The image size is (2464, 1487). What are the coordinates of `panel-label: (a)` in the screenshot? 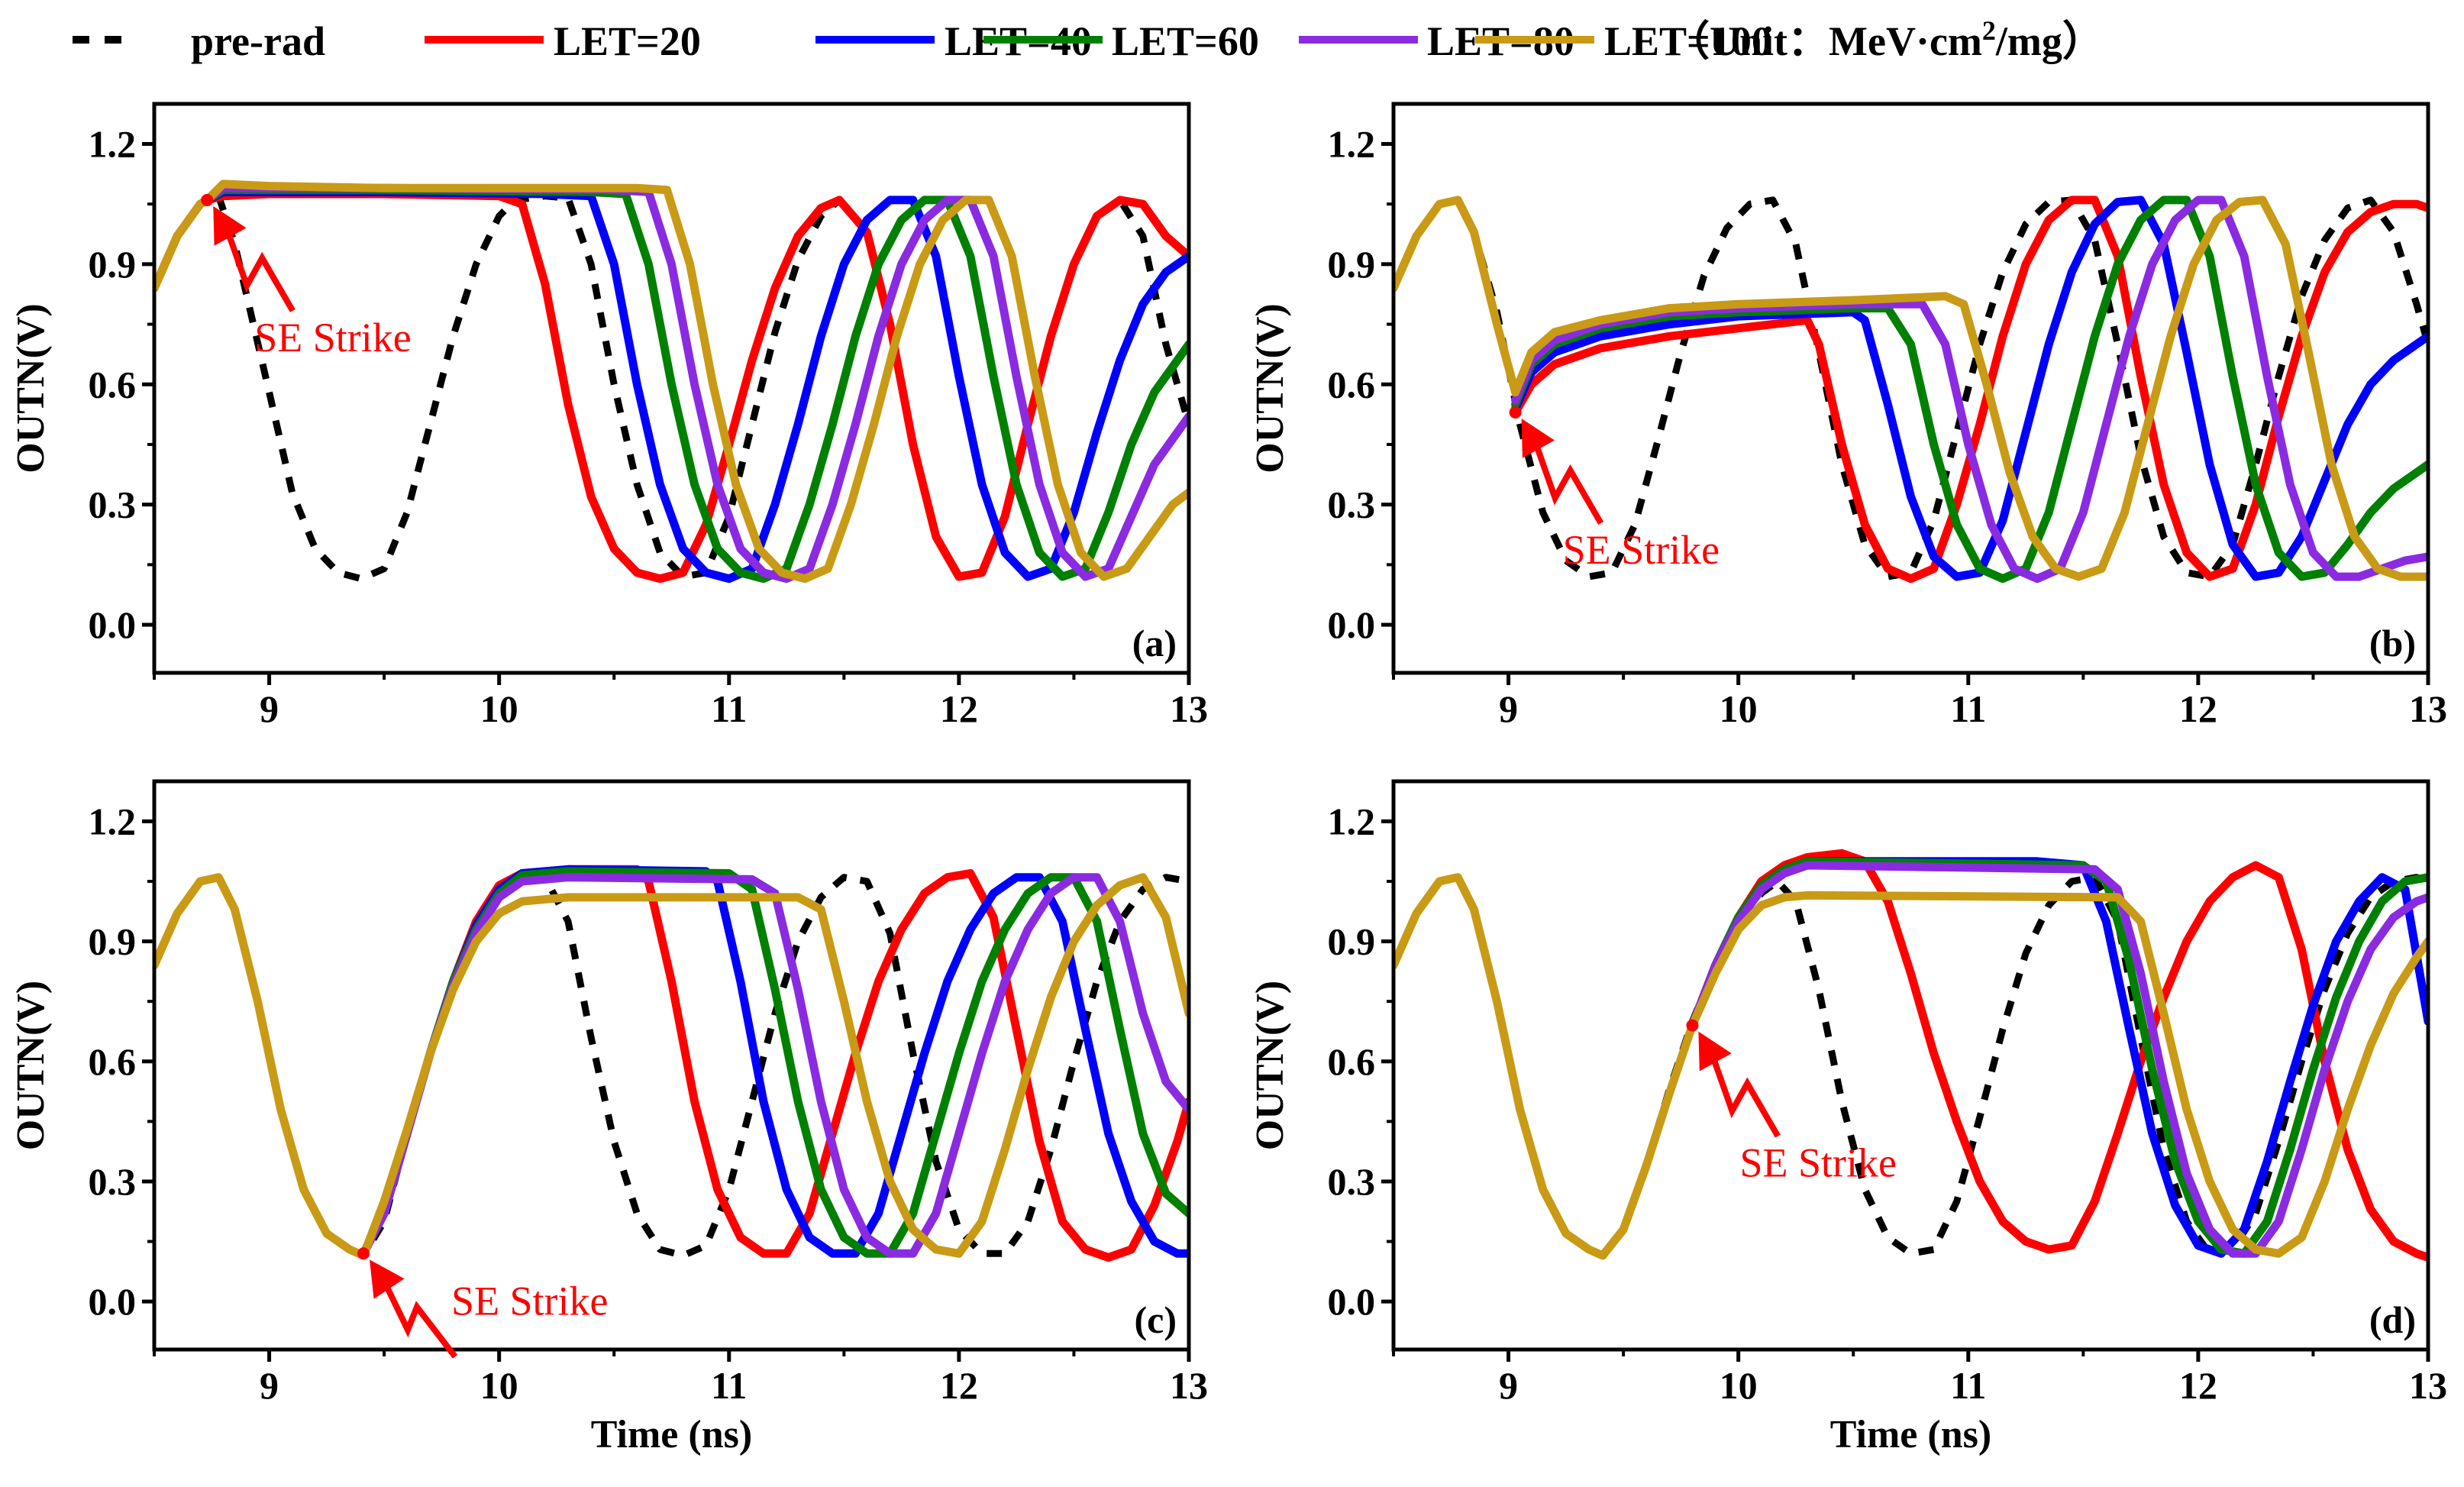 It's located at (1154, 643).